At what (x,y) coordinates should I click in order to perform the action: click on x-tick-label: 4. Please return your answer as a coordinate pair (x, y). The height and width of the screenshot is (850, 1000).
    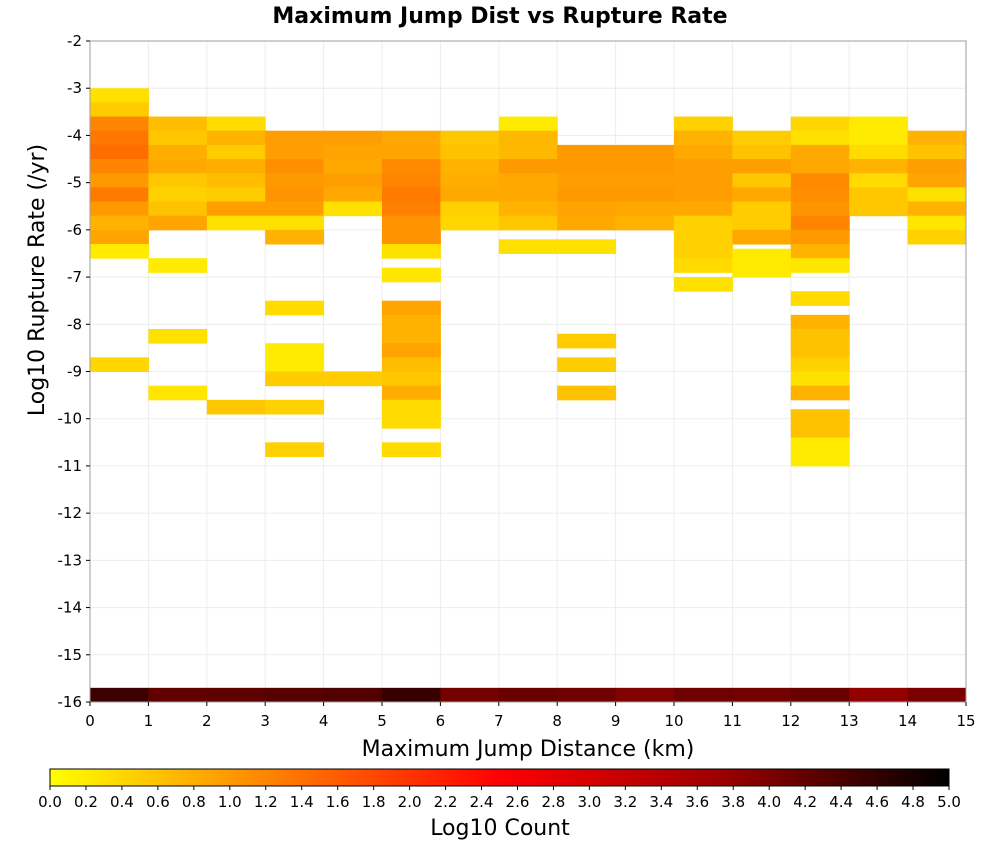
    Looking at the image, I should click on (324, 721).